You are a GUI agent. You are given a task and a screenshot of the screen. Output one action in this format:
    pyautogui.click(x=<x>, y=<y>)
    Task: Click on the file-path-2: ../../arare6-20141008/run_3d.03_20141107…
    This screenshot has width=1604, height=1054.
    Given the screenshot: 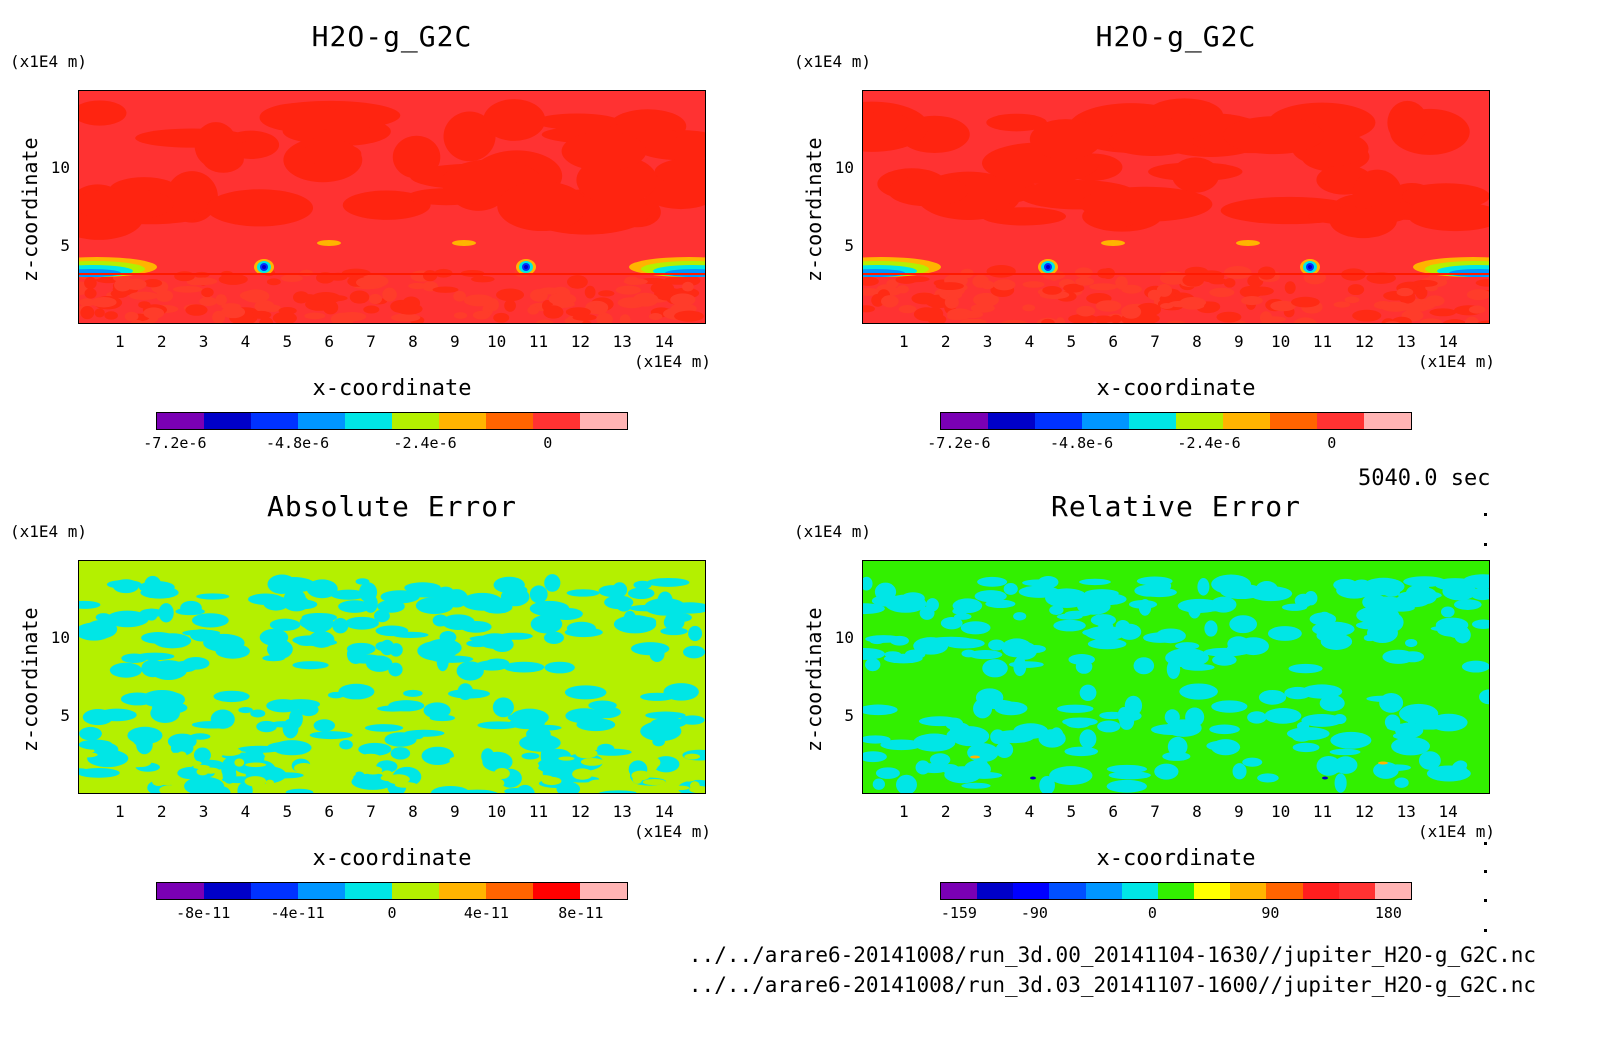 What is the action you would take?
    pyautogui.click(x=1112, y=985)
    